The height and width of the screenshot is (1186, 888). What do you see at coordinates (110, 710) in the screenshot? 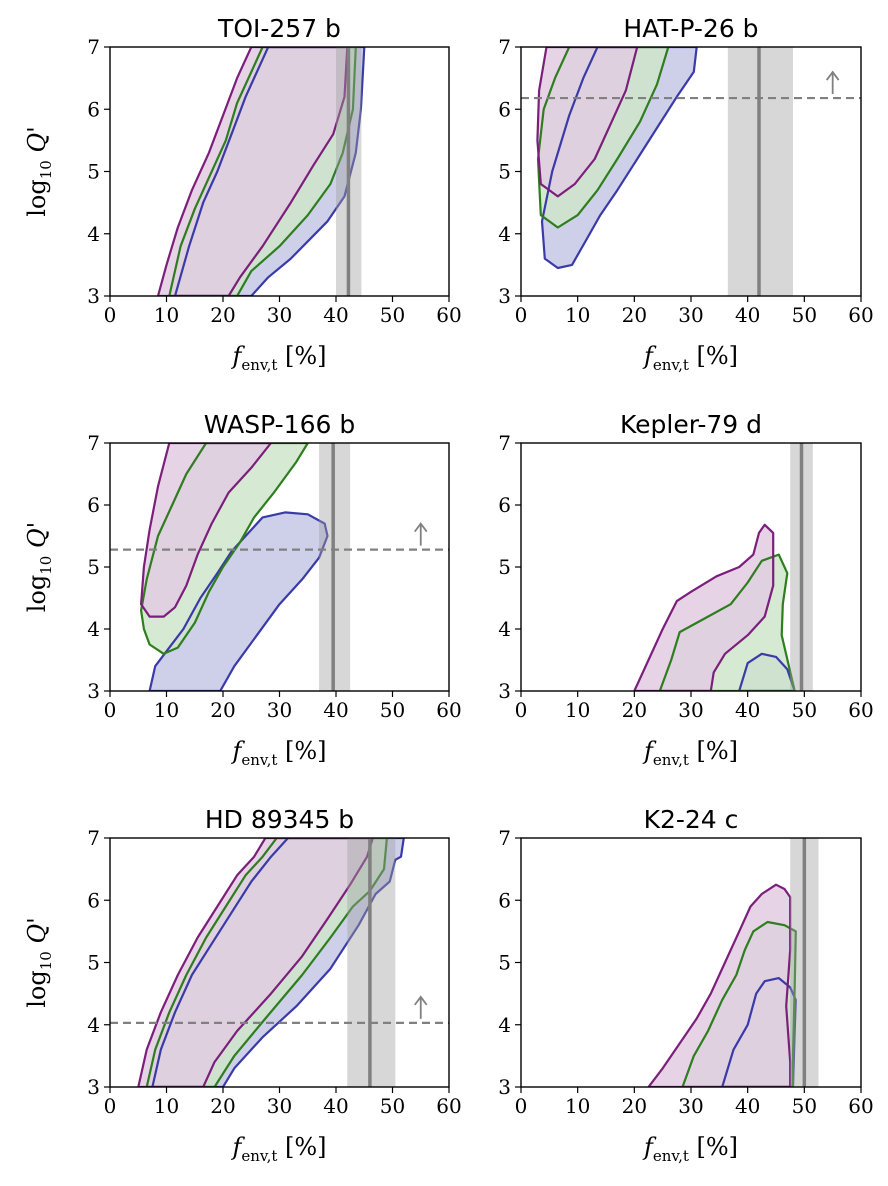
I see `x-tick-label-2-0: 0` at bounding box center [110, 710].